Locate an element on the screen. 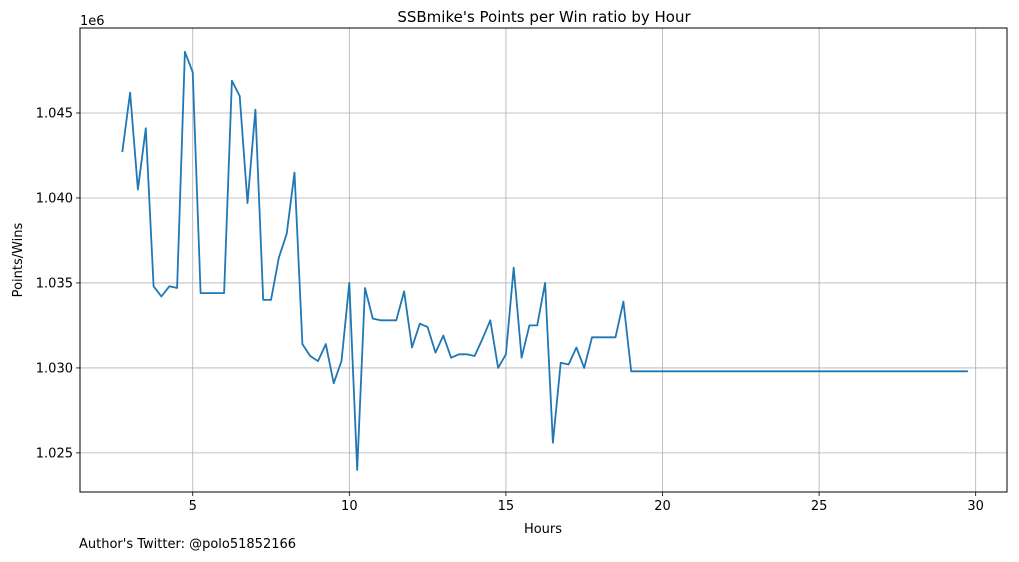 This screenshot has height=562, width=1019. author-credit: Author's Twitter: @polo51852166 is located at coordinates (188, 544).